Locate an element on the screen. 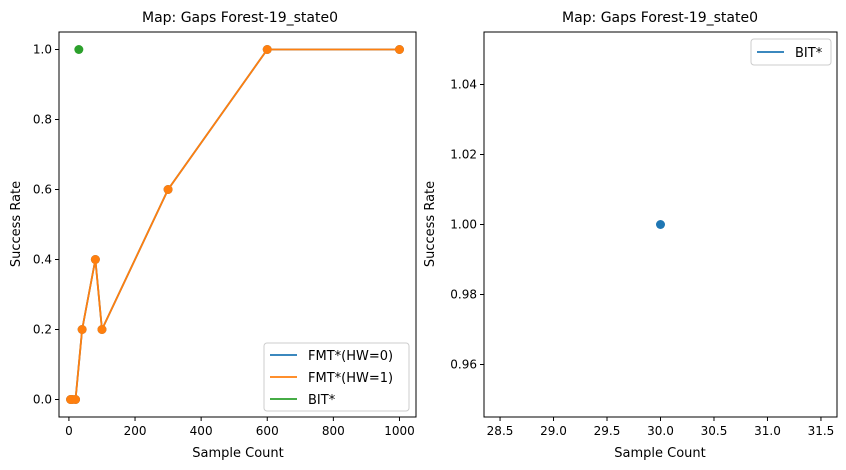 The image size is (846, 470). chart-right-yticks: 0.96 0.98 1.00 1.02 1.04 is located at coordinates (467, 225).